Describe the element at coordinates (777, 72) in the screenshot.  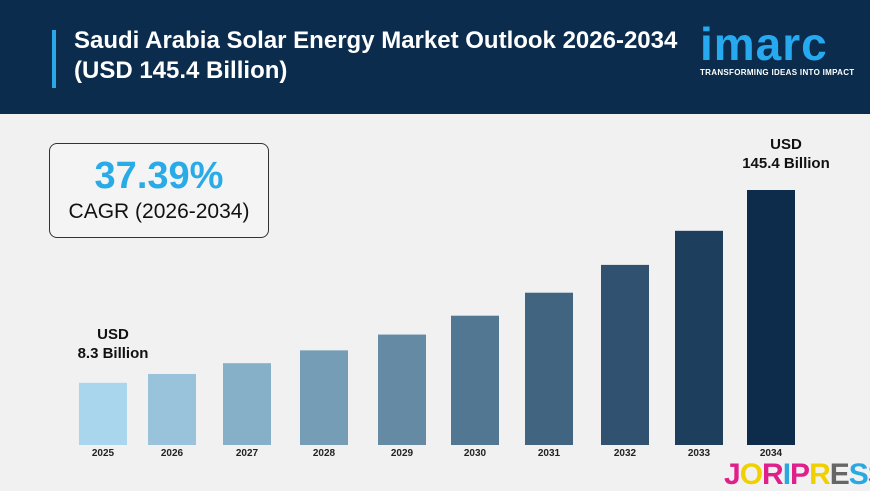
I see `logo-tagline: TRANSFORMING IDEAS INTO IMPACT` at that location.